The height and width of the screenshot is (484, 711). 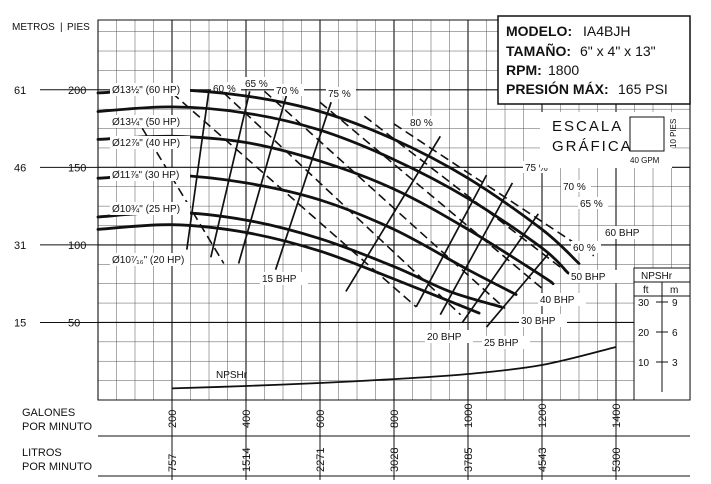 I want to click on npshr-curve: NPSHr, so click(x=394, y=368).